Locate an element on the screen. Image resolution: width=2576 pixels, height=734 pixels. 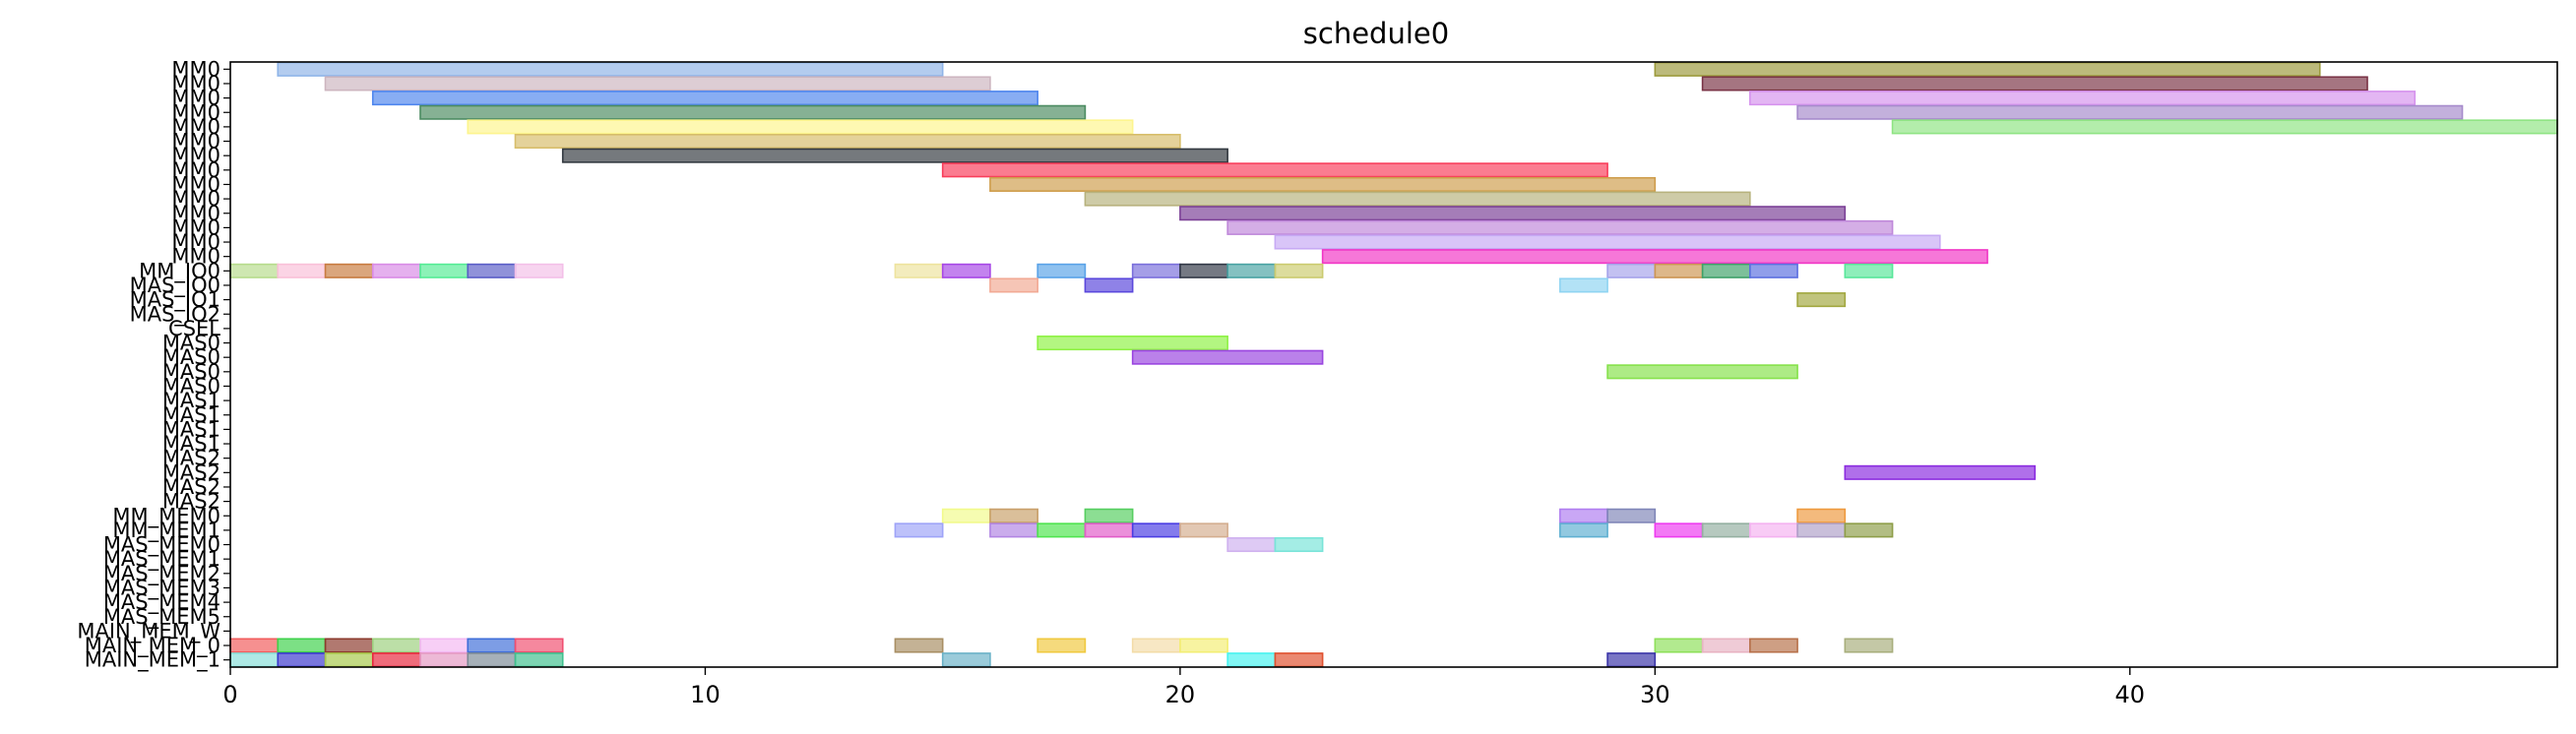
y-tick-label: MAS_MEM1 is located at coordinates (161, 560).